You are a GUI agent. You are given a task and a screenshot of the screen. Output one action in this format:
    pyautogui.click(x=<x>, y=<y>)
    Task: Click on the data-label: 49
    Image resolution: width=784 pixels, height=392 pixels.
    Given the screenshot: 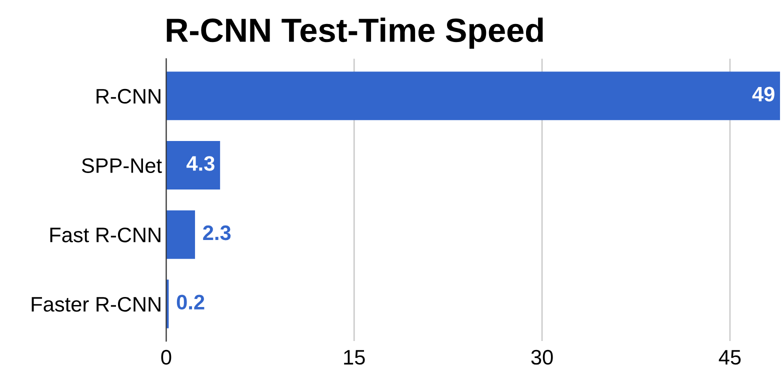 What is the action you would take?
    pyautogui.click(x=763, y=94)
    